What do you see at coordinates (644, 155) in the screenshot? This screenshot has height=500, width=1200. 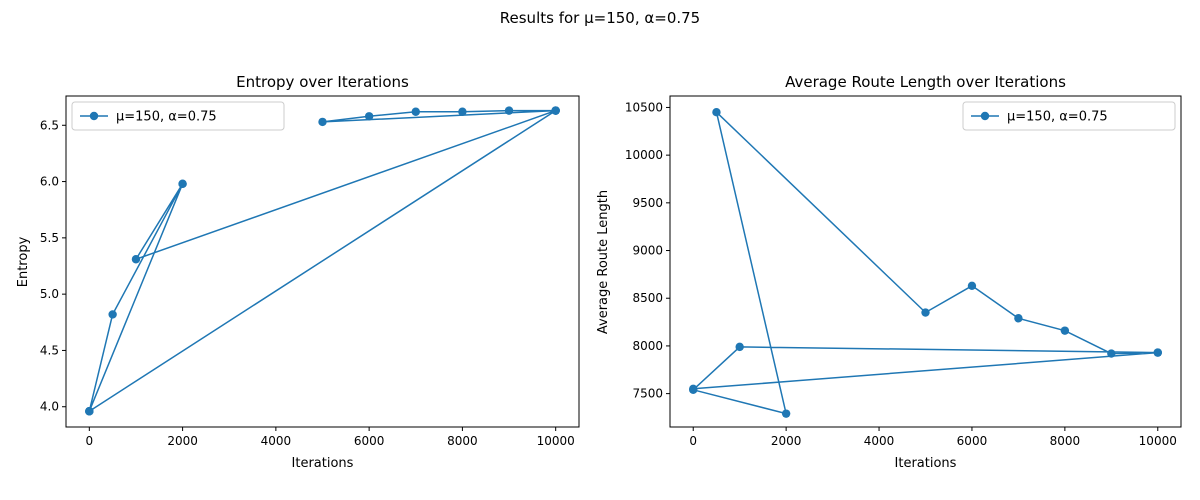 I see `route-length-y-tick-label: 10000` at bounding box center [644, 155].